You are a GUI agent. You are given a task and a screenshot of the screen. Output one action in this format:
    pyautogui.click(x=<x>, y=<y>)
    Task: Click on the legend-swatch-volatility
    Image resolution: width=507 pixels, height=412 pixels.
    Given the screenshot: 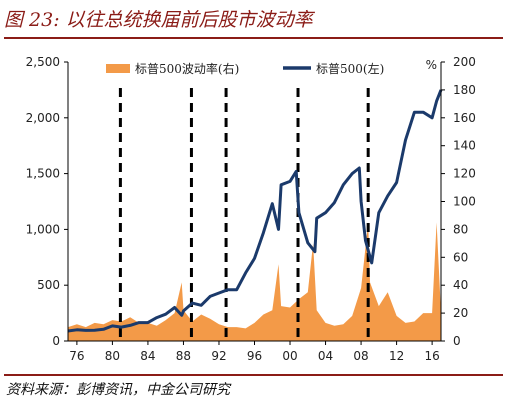 What is the action you would take?
    pyautogui.click(x=118, y=68)
    